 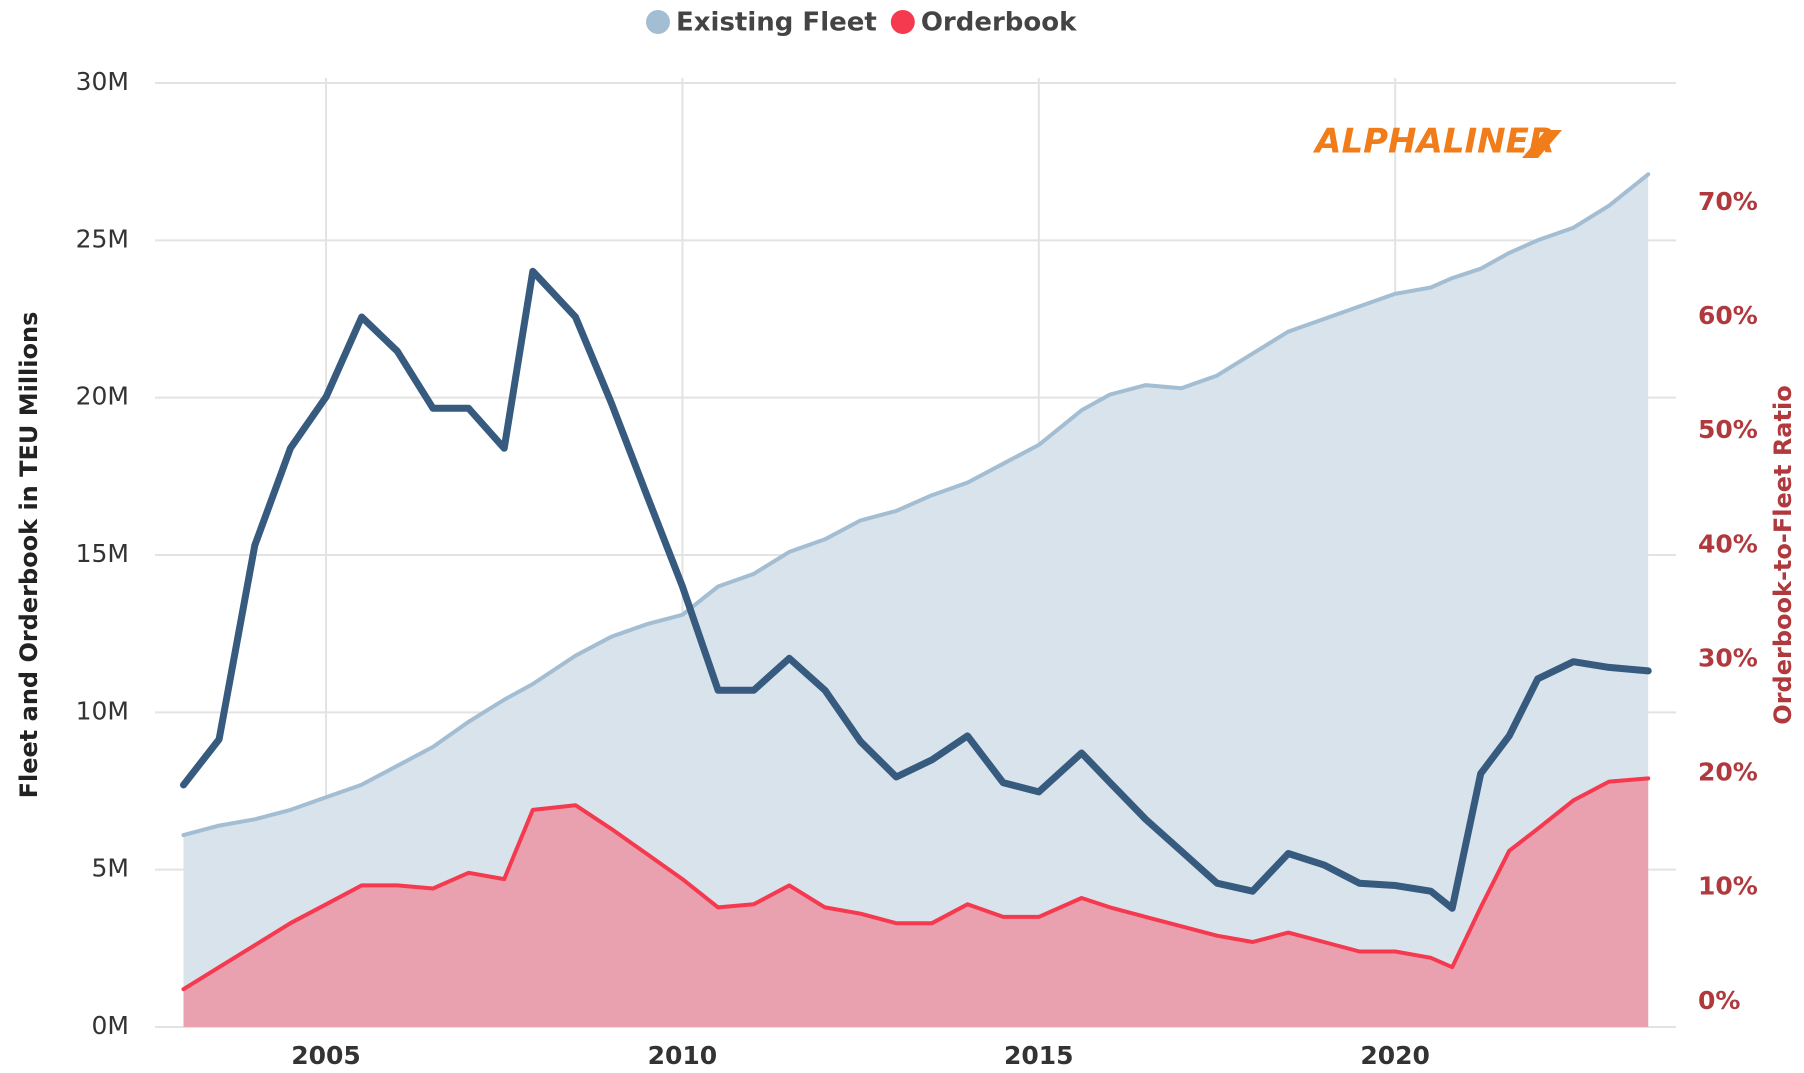 What do you see at coordinates (1728, 886) in the screenshot?
I see `y2-tick-label: 10%` at bounding box center [1728, 886].